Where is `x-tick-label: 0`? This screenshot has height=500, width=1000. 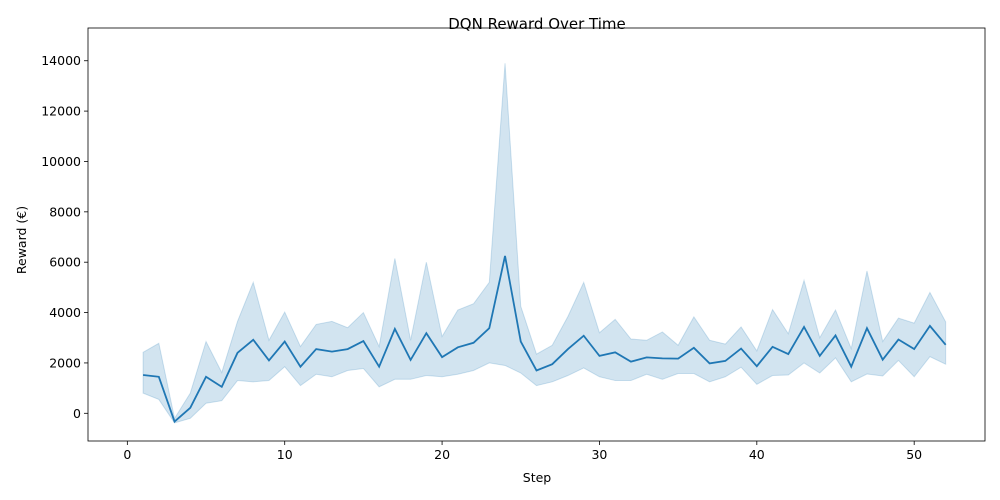 x-tick-label: 0 is located at coordinates (127, 454).